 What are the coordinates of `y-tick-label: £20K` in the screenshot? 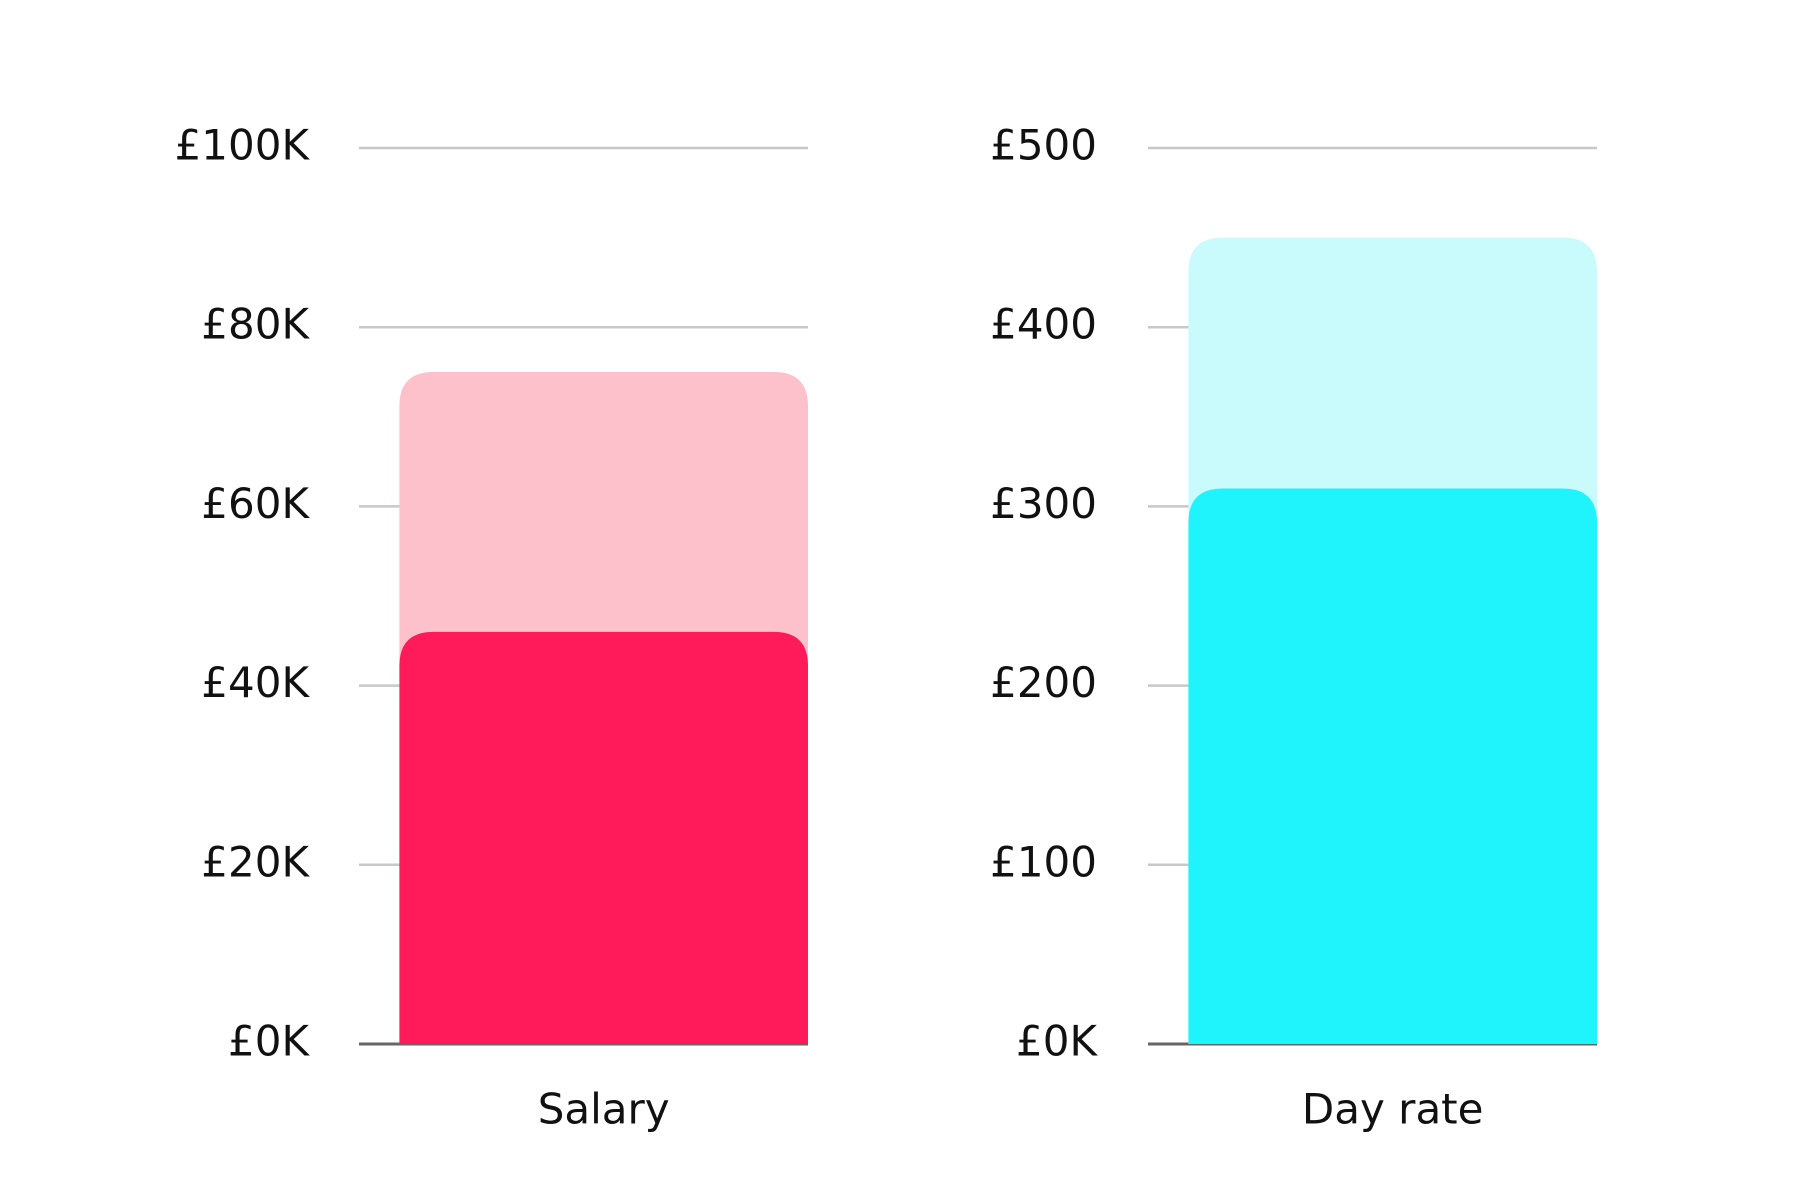 It's located at (255, 861).